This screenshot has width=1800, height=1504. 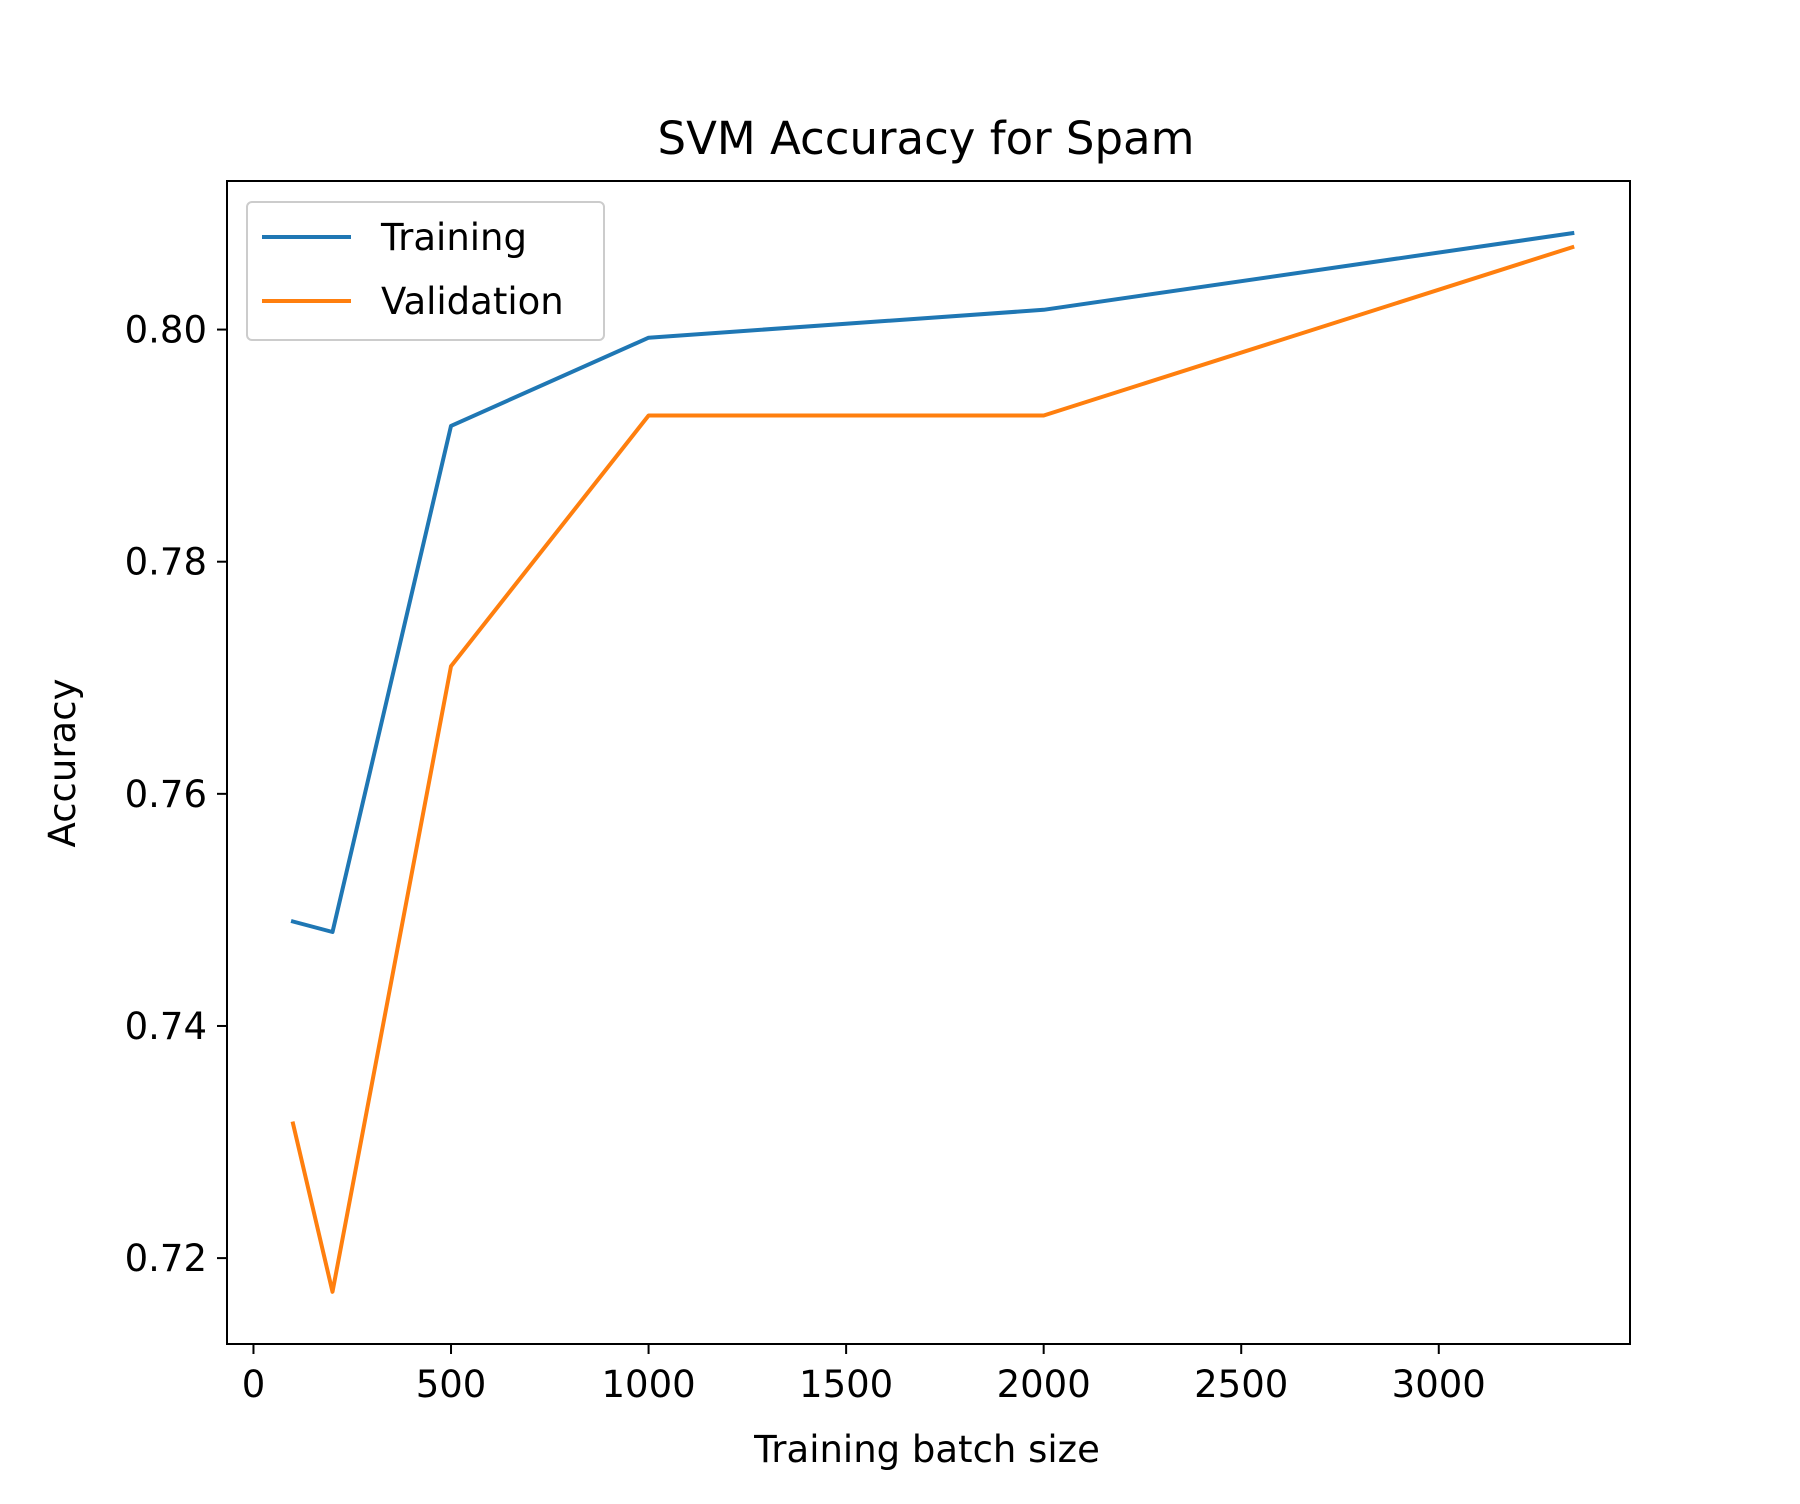 What do you see at coordinates (648, 1384) in the screenshot?
I see `x-tick-label: 1000` at bounding box center [648, 1384].